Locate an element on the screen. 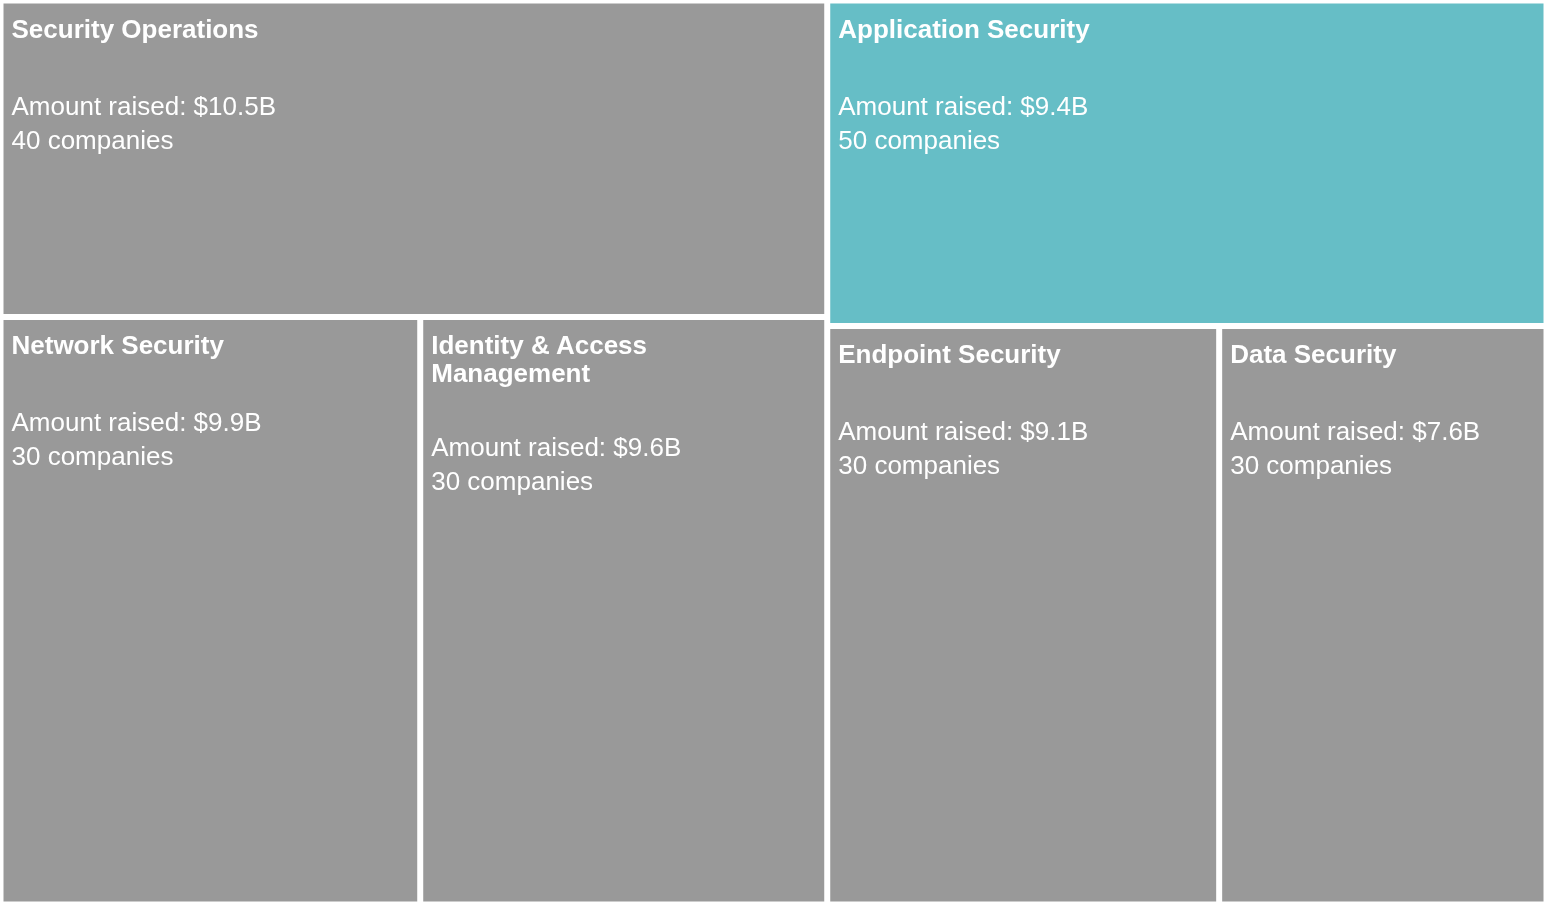  data-label: Amount raised: $9.1B is located at coordinates (963, 431).